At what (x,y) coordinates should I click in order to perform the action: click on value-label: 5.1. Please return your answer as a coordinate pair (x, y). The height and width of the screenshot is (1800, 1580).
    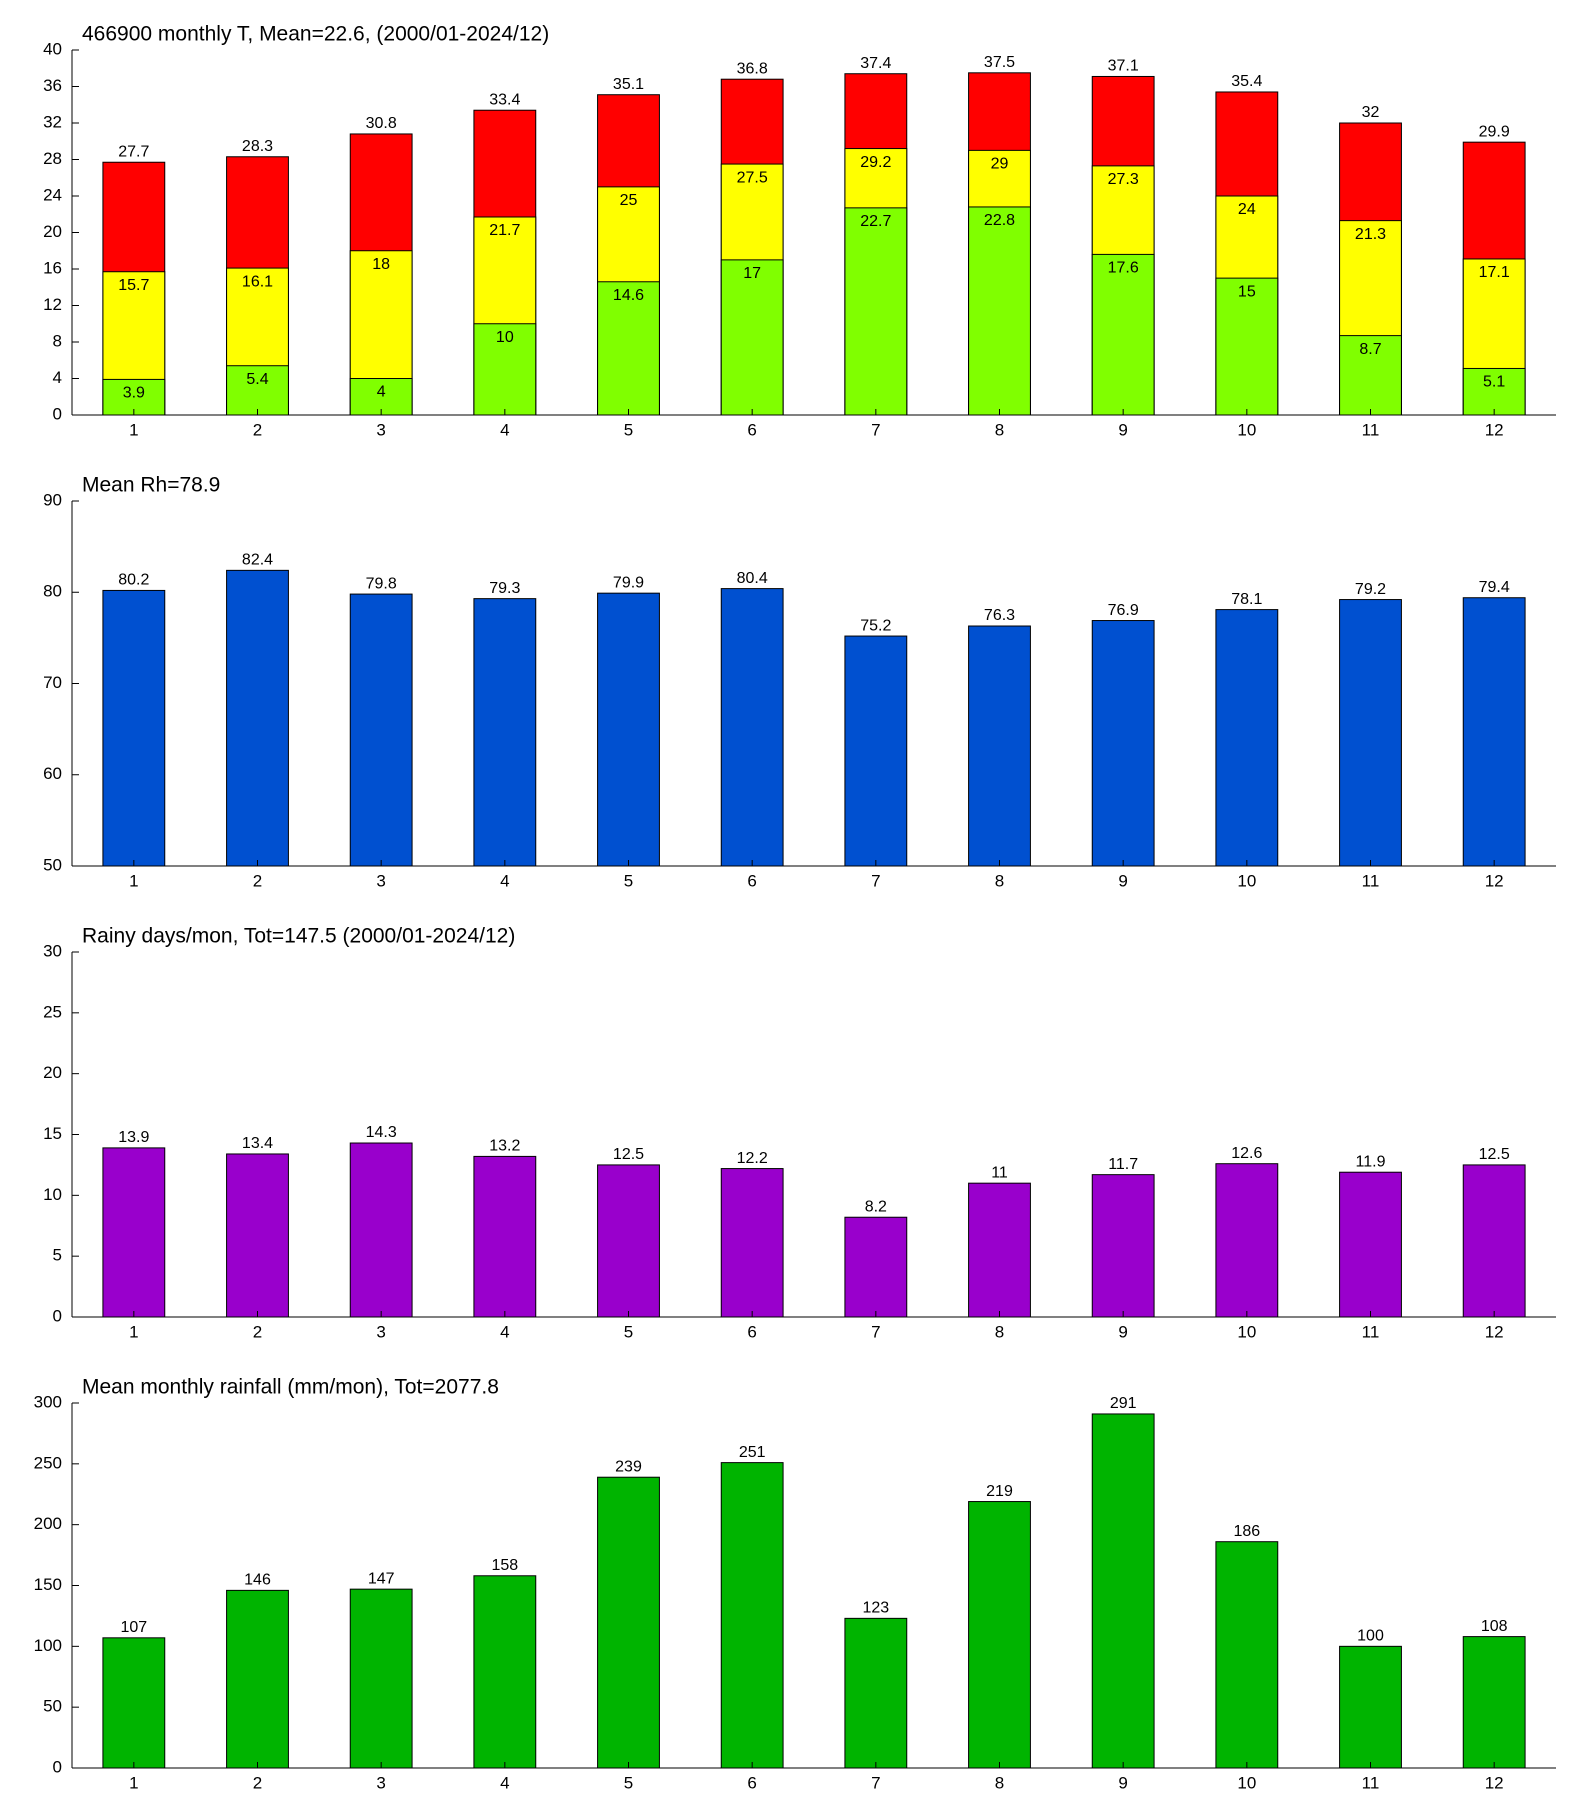
    Looking at the image, I should click on (1494, 382).